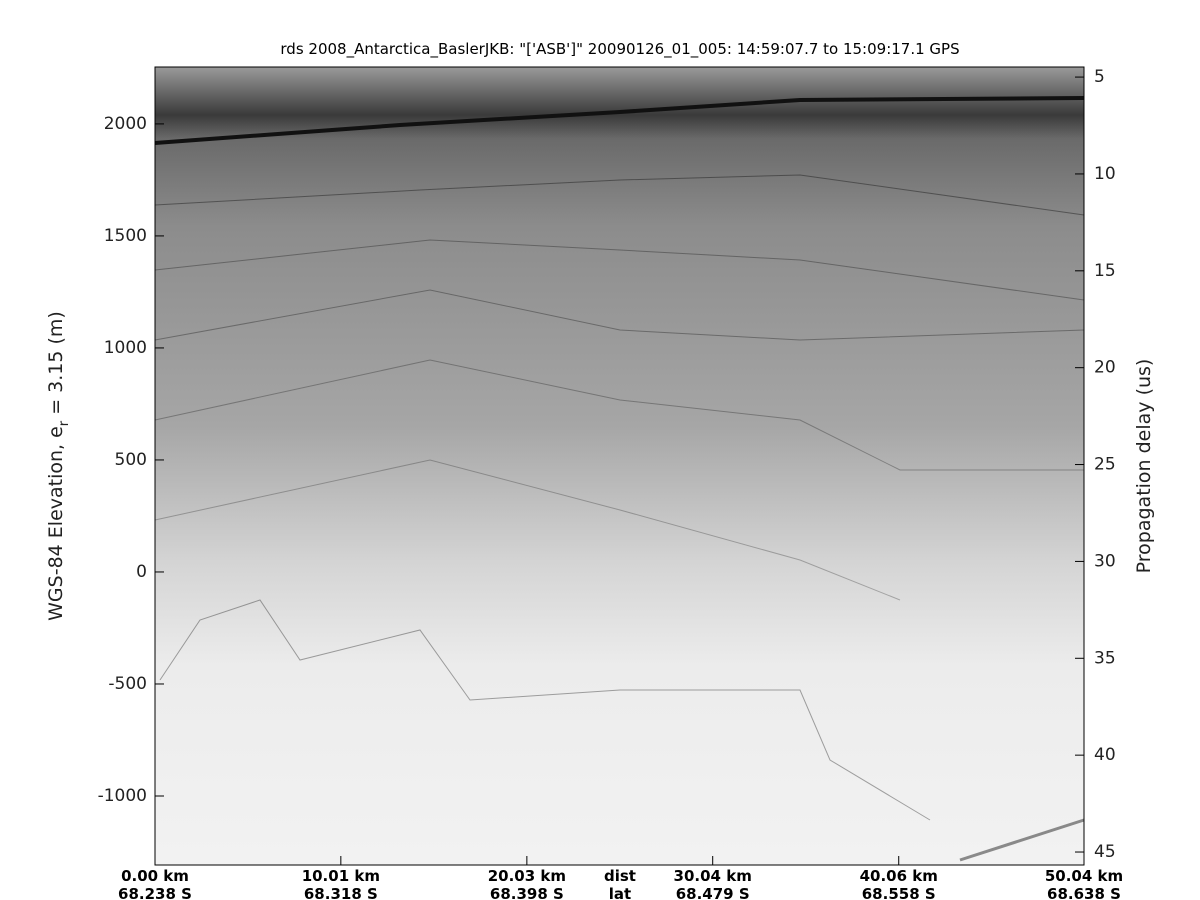 This screenshot has width=1200, height=900. I want to click on x-tick-label: 30.04 km, so click(713, 876).